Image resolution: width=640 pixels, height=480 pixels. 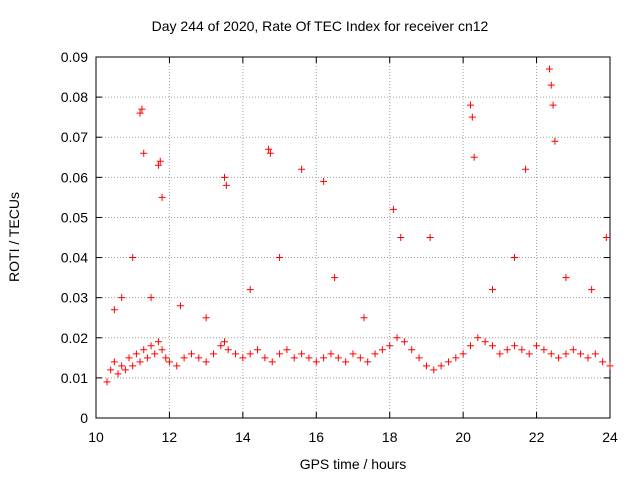 What do you see at coordinates (74, 177) in the screenshot?
I see `y-tick-label: 0.06` at bounding box center [74, 177].